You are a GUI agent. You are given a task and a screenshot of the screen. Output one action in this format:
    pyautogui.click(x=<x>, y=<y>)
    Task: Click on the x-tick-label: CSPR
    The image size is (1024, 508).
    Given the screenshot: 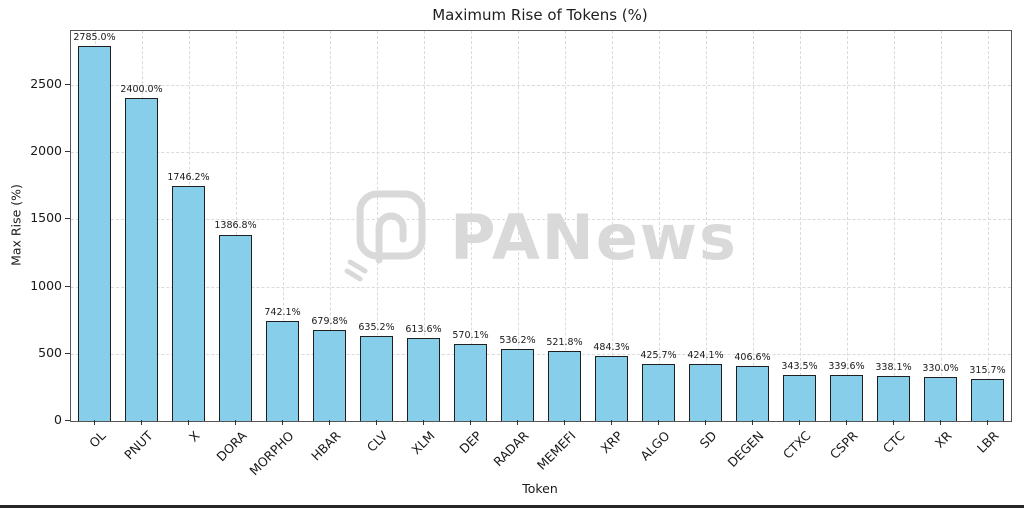 What is the action you would take?
    pyautogui.click(x=843, y=445)
    